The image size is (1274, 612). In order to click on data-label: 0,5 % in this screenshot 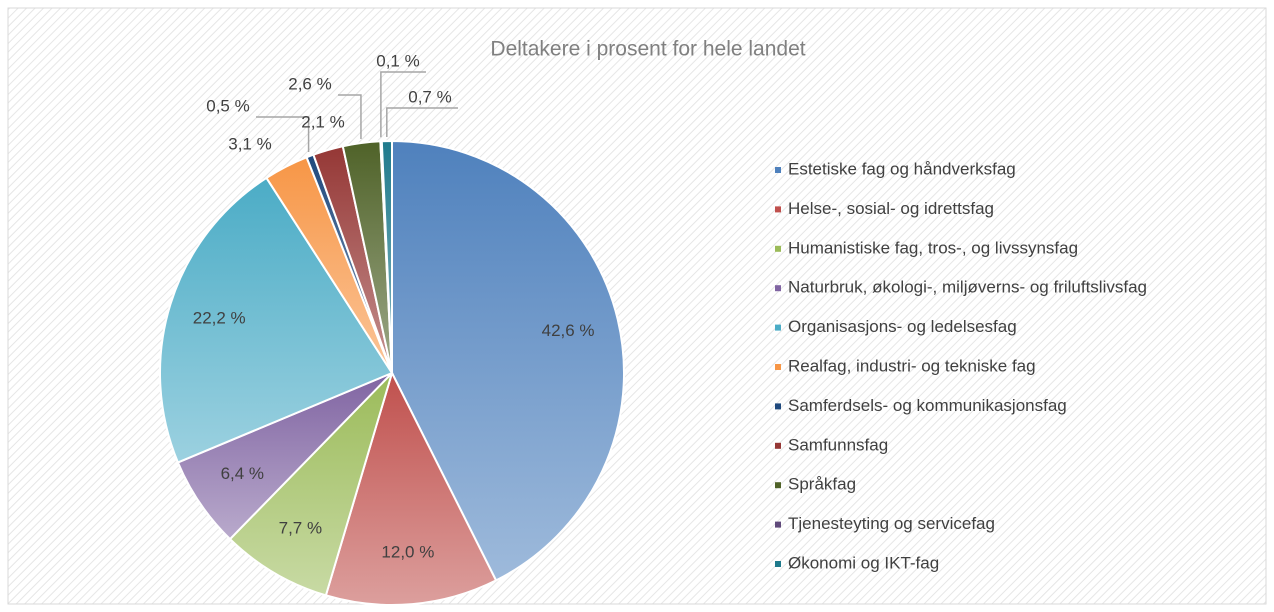, I will do `click(227, 105)`.